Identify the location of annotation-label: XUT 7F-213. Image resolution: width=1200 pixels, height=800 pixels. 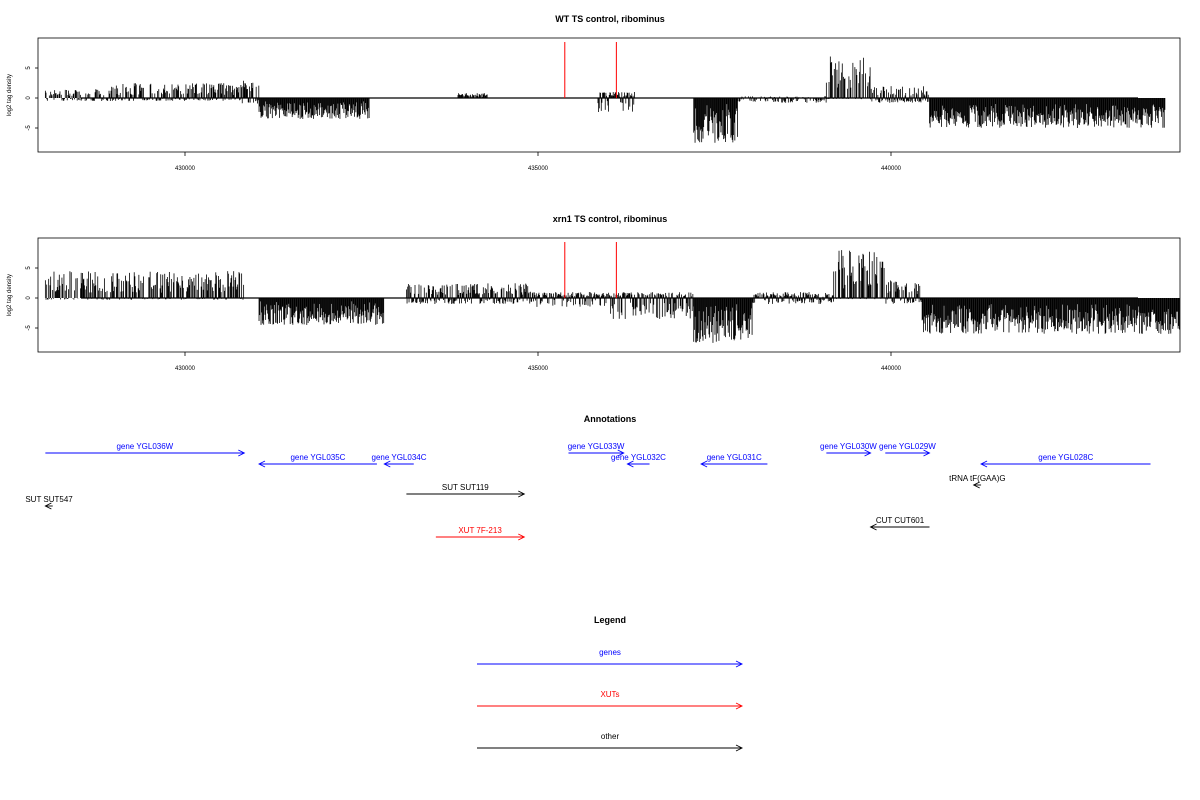
(480, 530).